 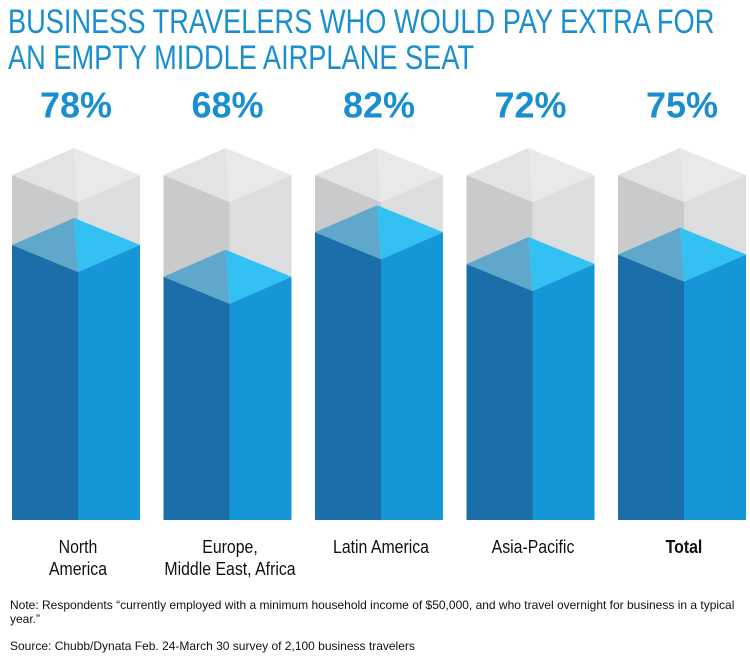 I want to click on category-label: North America, so click(x=78, y=558).